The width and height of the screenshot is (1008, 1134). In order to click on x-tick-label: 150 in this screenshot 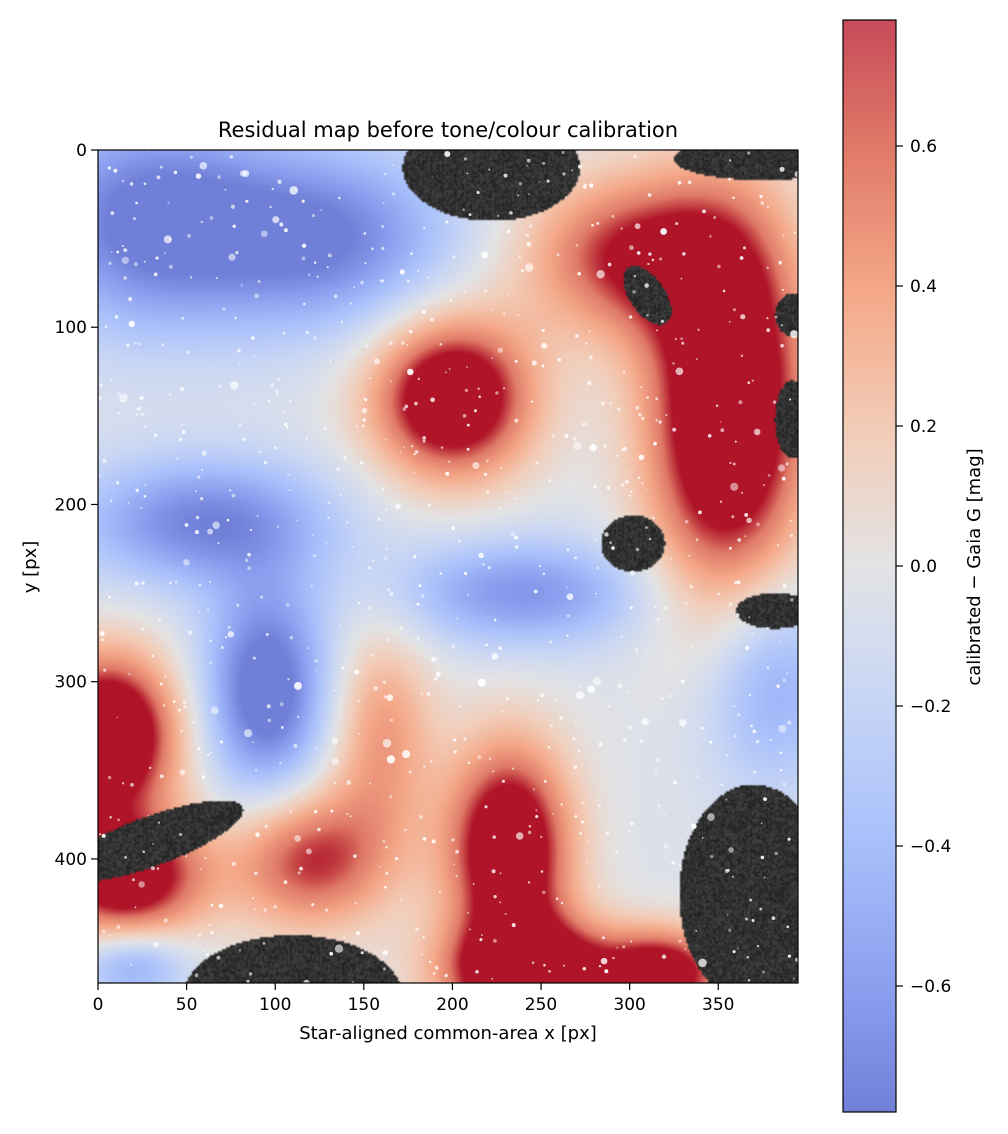, I will do `click(364, 1005)`.